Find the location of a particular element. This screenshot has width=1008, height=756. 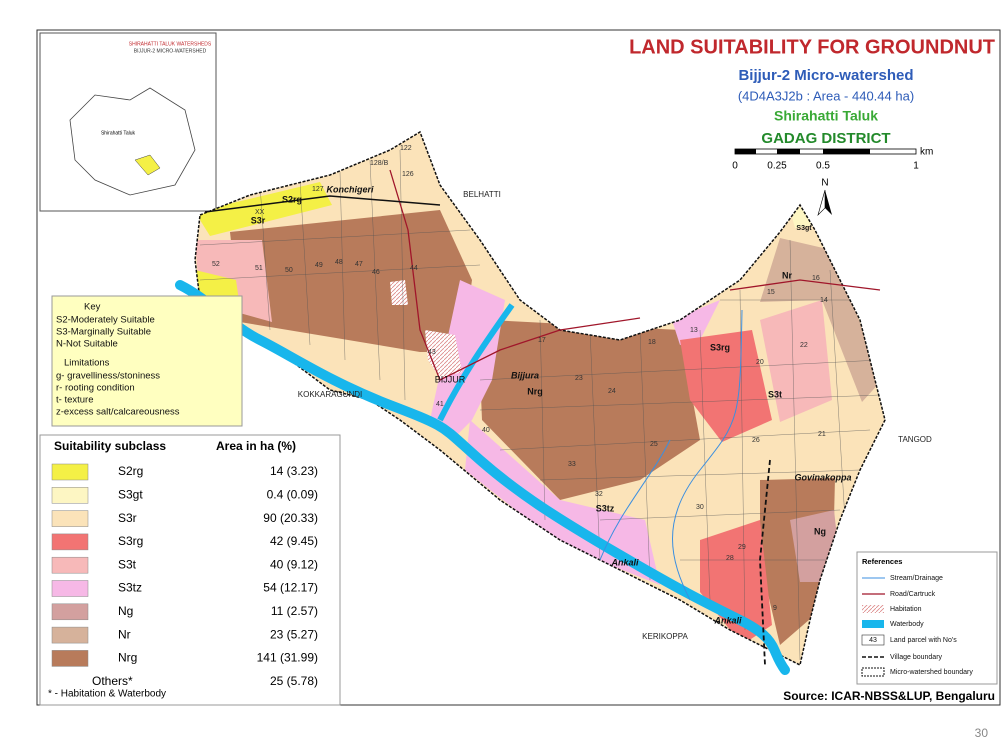

legend-area: 0.4 (0.09) is located at coordinates (292, 494).